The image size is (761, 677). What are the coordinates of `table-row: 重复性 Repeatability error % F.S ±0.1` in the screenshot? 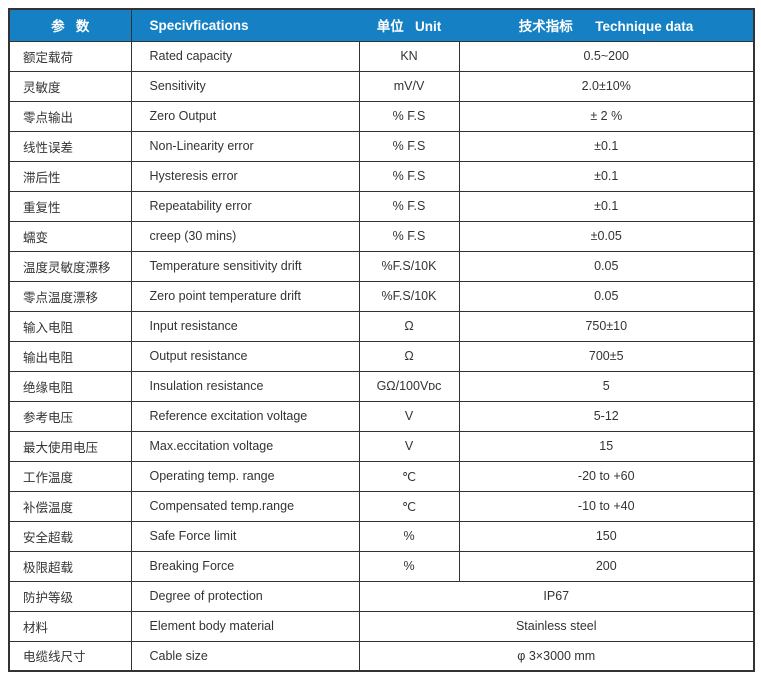 It's located at (381, 206).